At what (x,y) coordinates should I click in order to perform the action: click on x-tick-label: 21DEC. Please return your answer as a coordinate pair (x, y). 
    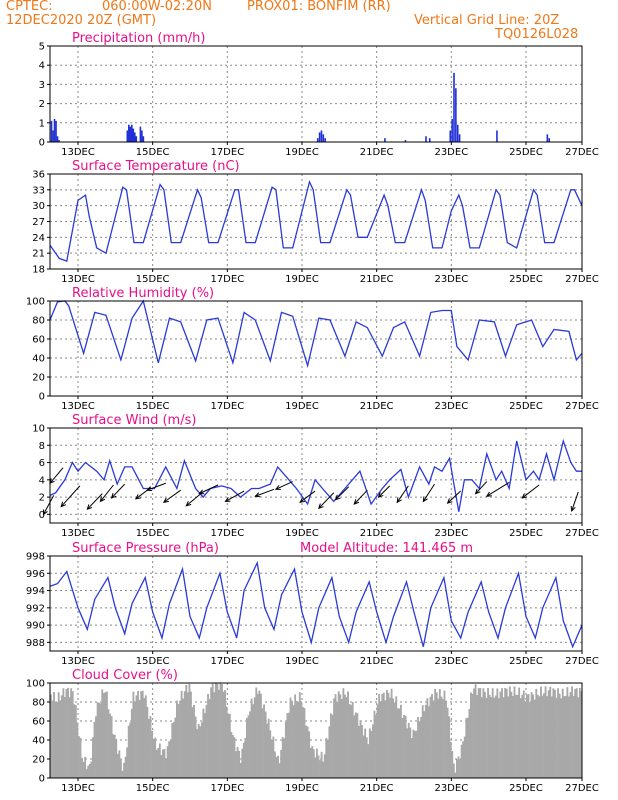
    Looking at the image, I should click on (377, 661).